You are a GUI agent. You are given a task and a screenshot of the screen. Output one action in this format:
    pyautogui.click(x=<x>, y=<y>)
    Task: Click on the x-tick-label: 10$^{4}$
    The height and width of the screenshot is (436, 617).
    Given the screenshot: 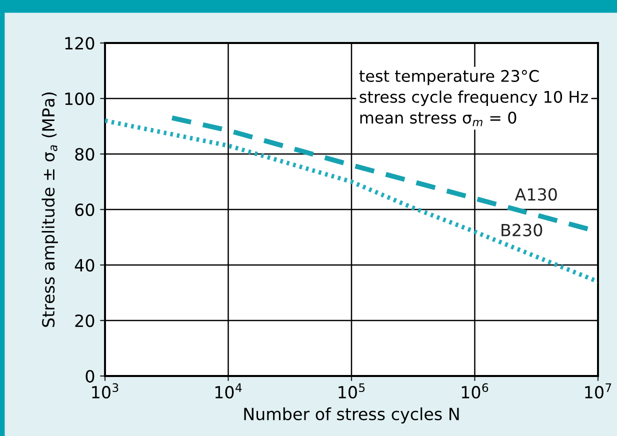 What is the action you would take?
    pyautogui.click(x=228, y=391)
    